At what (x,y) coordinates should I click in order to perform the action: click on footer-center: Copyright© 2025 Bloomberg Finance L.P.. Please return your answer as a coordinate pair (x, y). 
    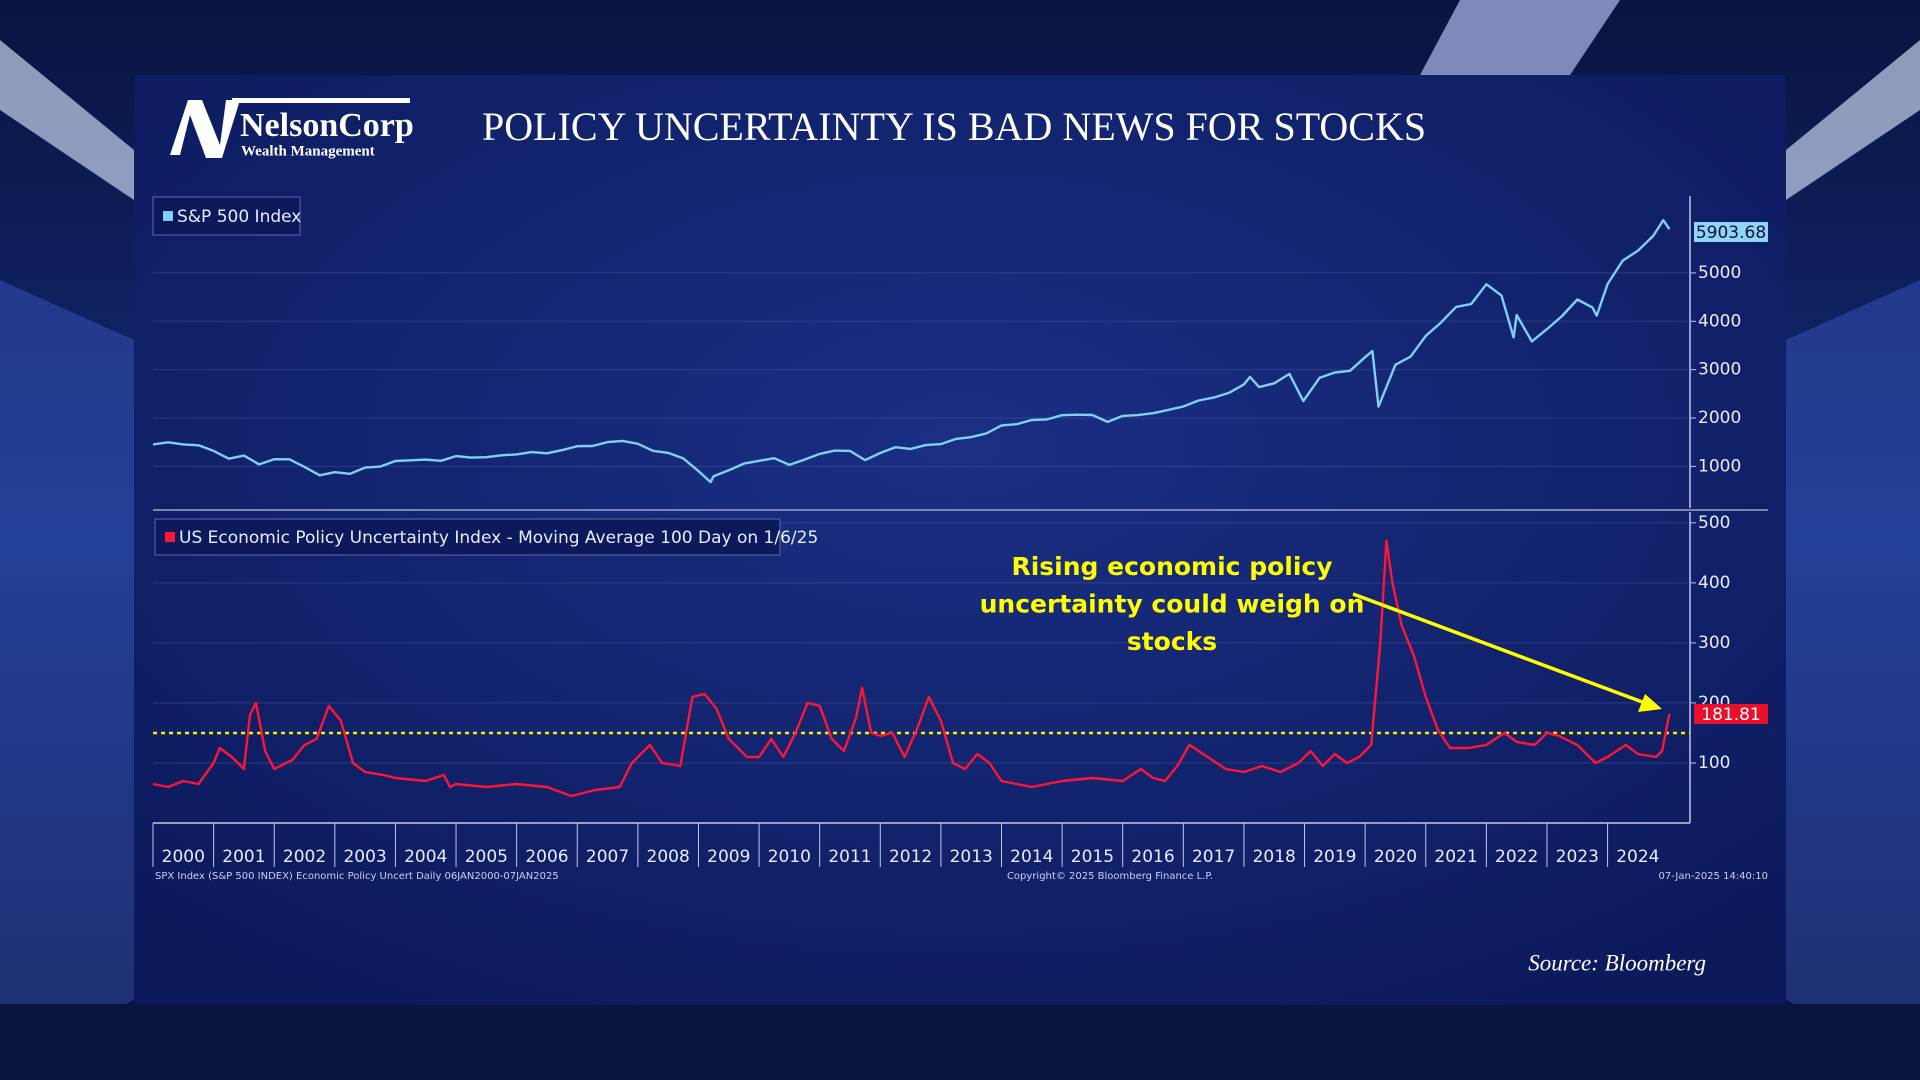
    Looking at the image, I should click on (1110, 876).